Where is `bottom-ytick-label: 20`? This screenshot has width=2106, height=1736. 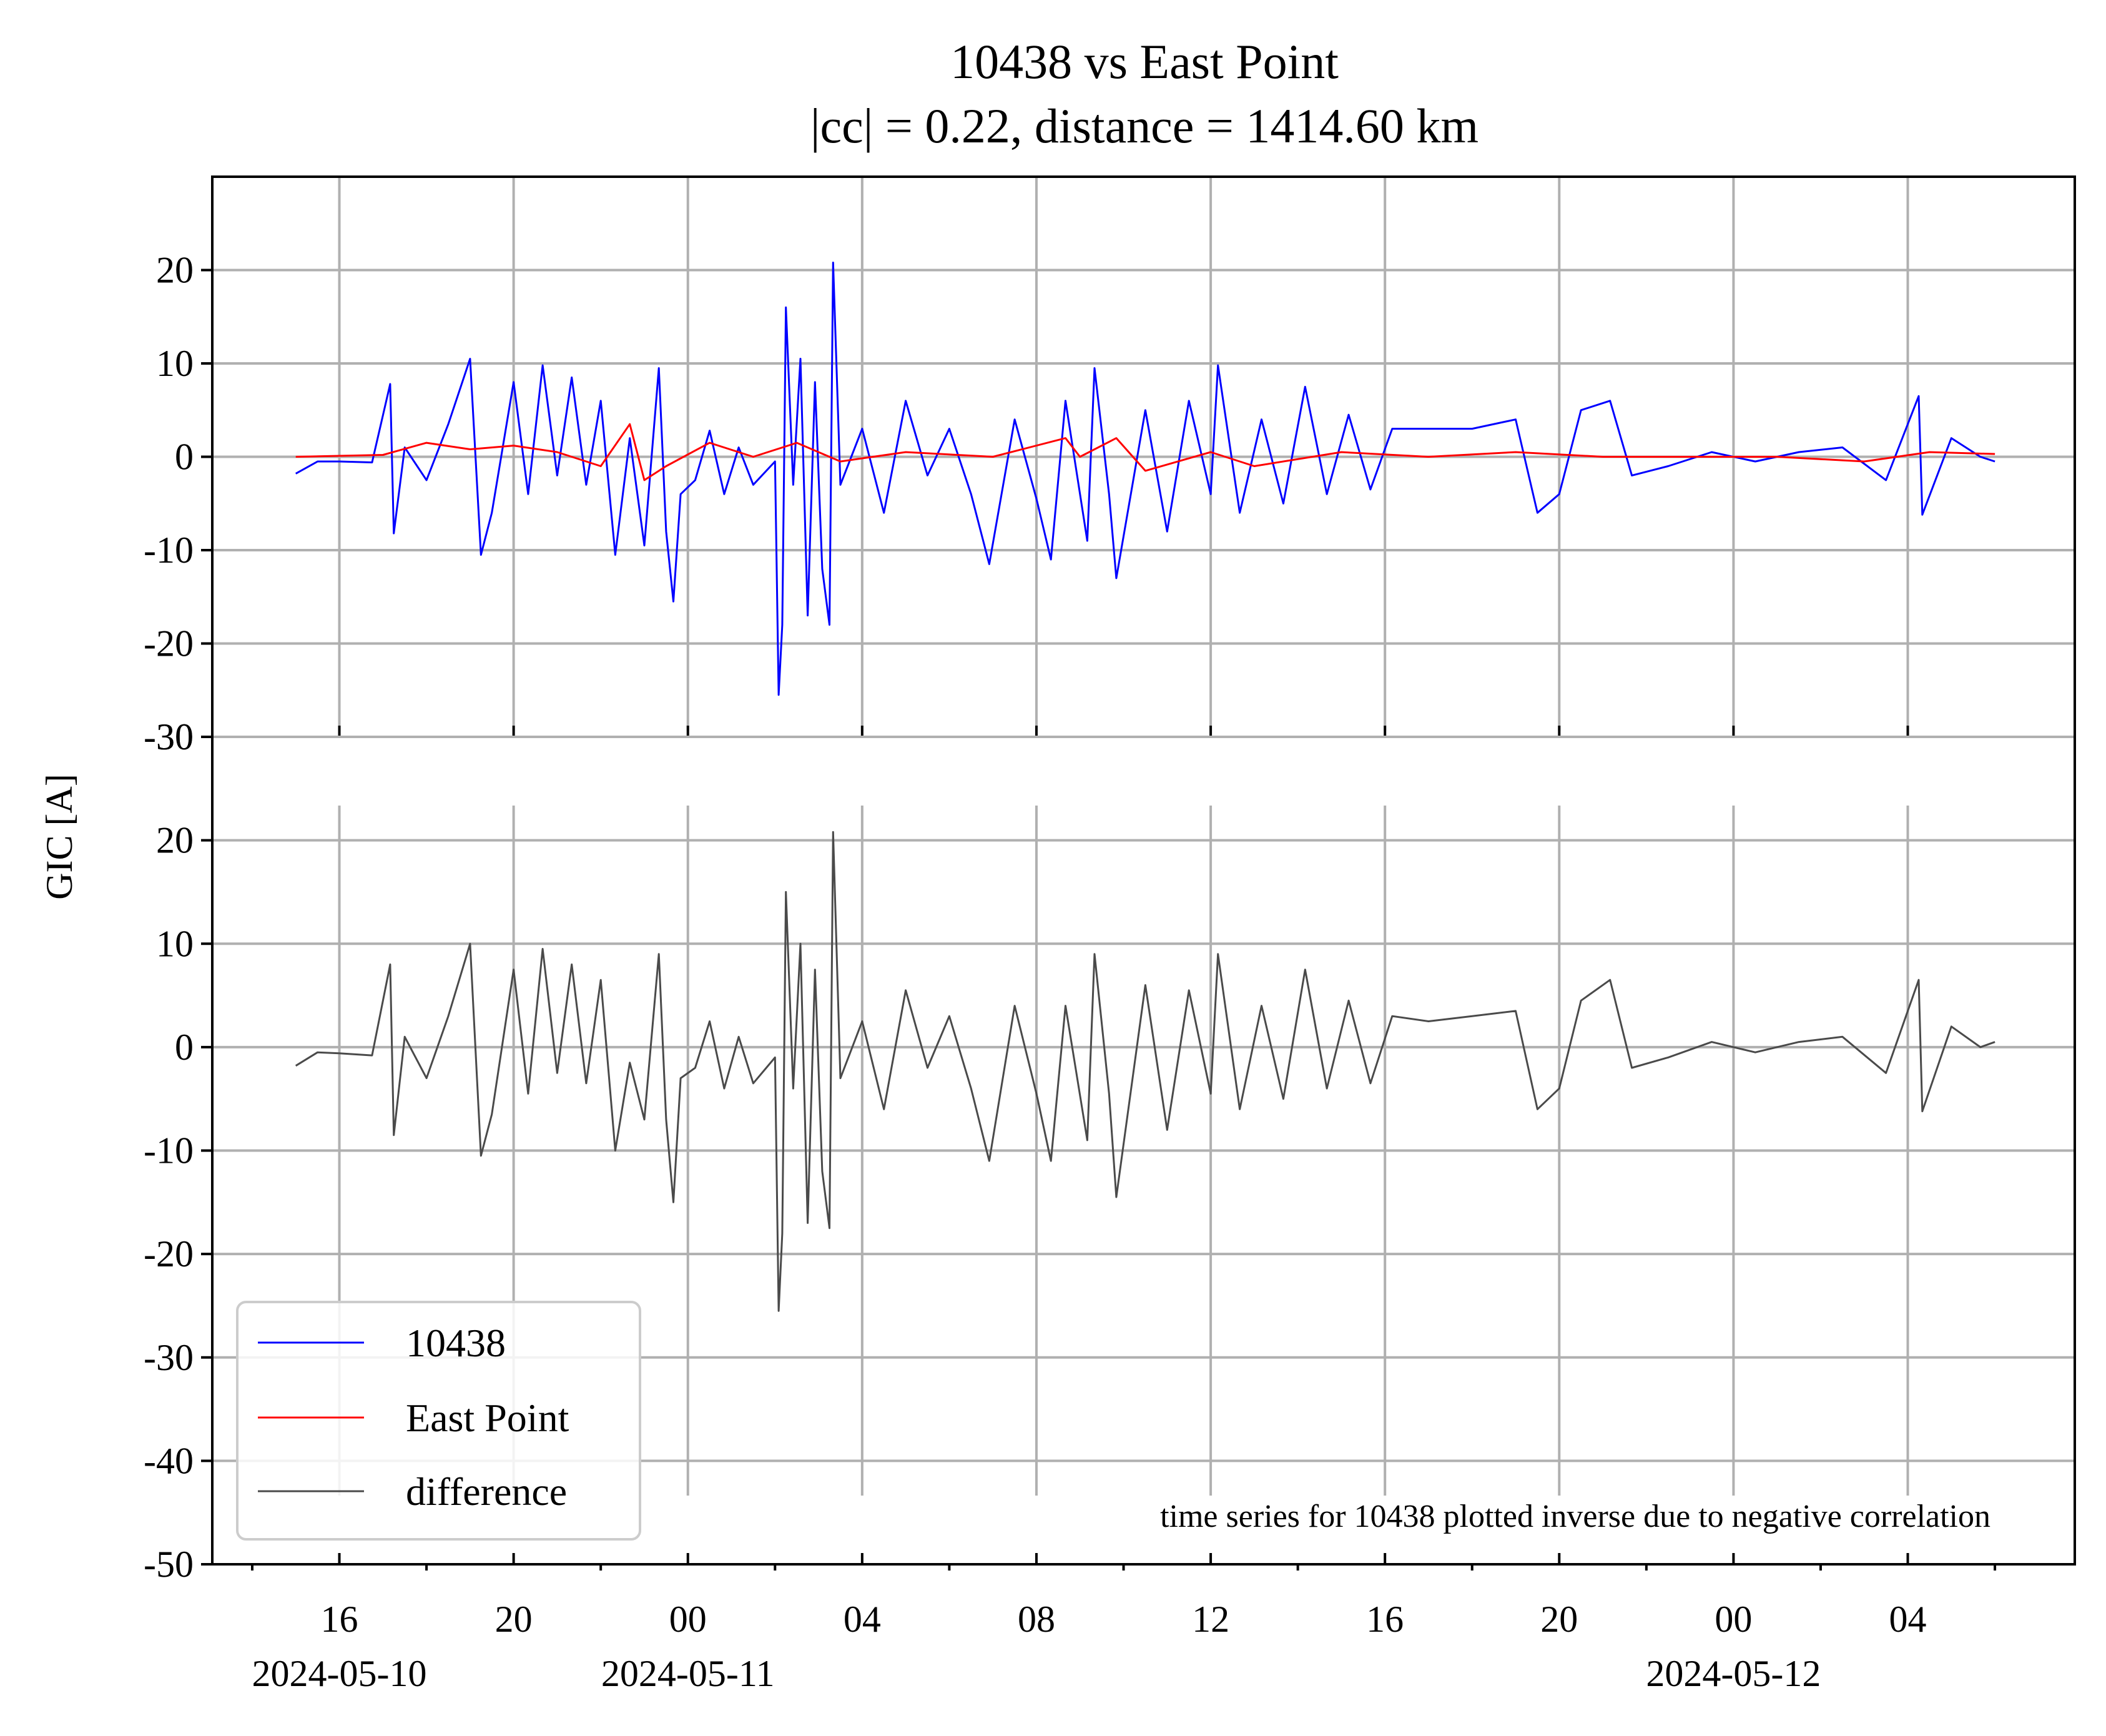
bottom-ytick-label: 20 is located at coordinates (175, 840).